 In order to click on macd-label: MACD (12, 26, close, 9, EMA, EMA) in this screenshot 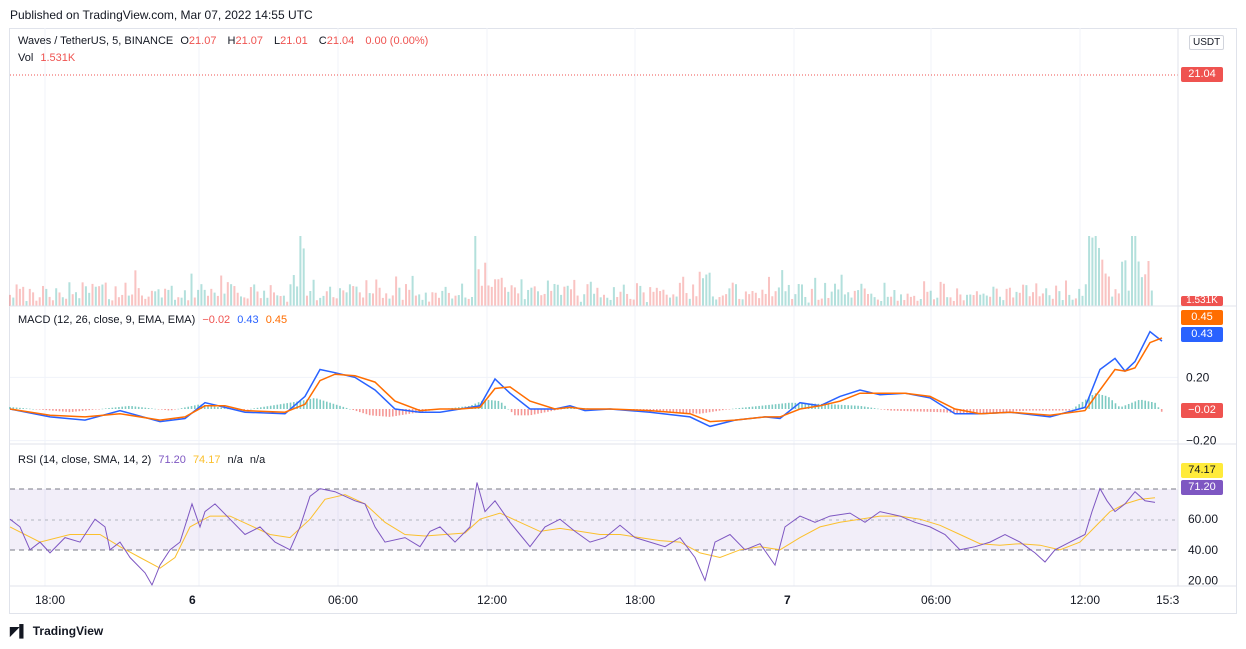, I will do `click(107, 320)`.